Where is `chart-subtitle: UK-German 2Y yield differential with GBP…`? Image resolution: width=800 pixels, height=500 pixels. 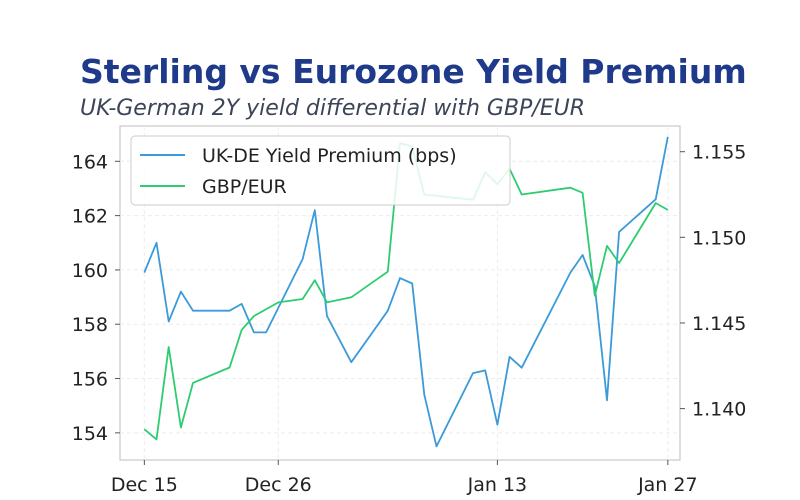 chart-subtitle: UK-German 2Y yield differential with GBP… is located at coordinates (333, 108).